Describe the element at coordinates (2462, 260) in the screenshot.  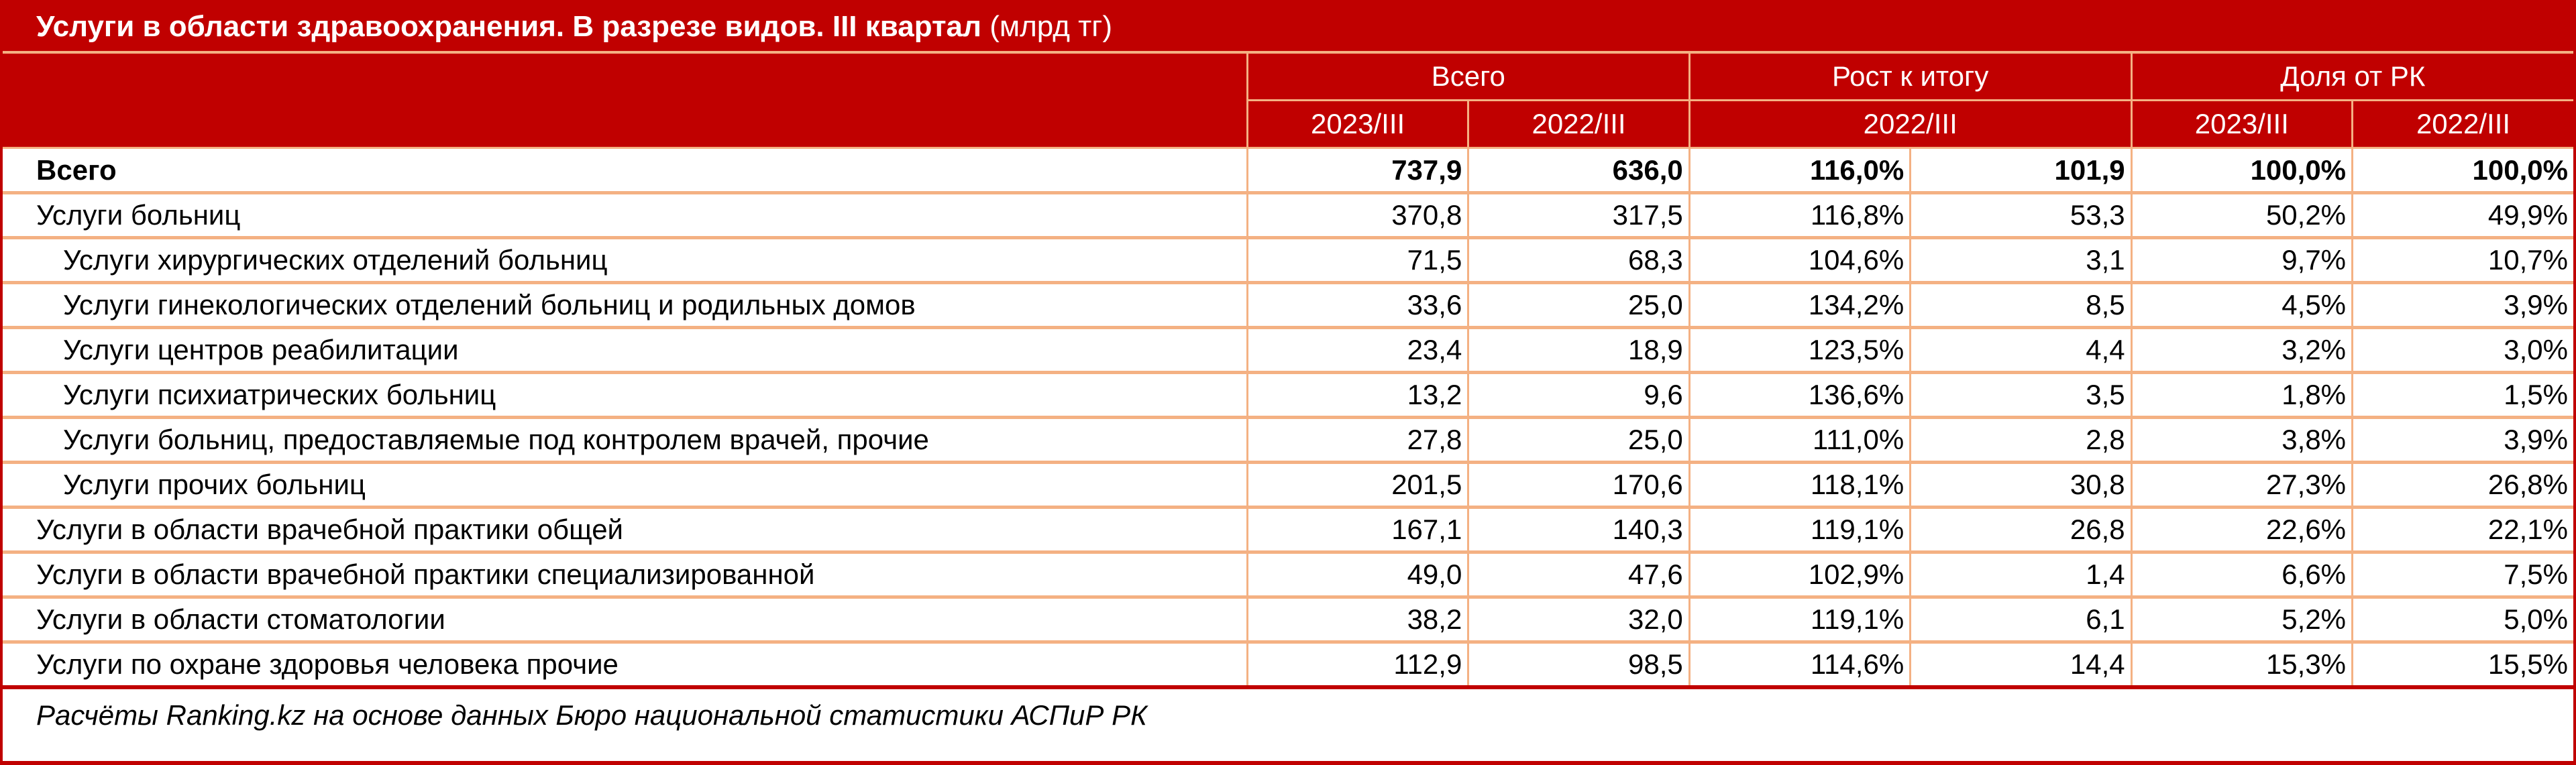
I see `cell-share-2022: 10,7%` at that location.